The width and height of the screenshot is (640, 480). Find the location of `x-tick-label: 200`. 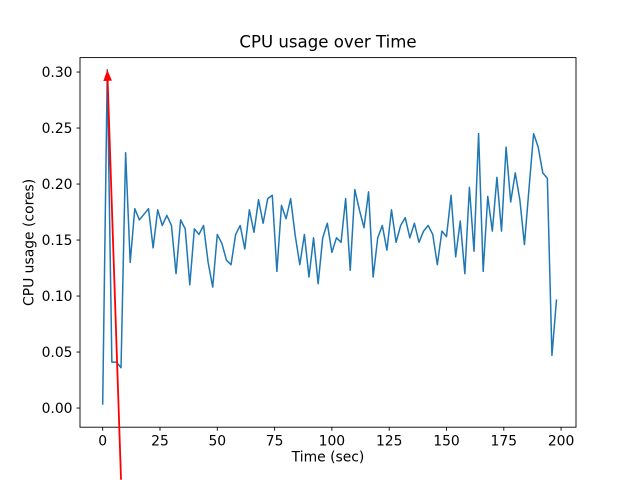

x-tick-label: 200 is located at coordinates (561, 442).